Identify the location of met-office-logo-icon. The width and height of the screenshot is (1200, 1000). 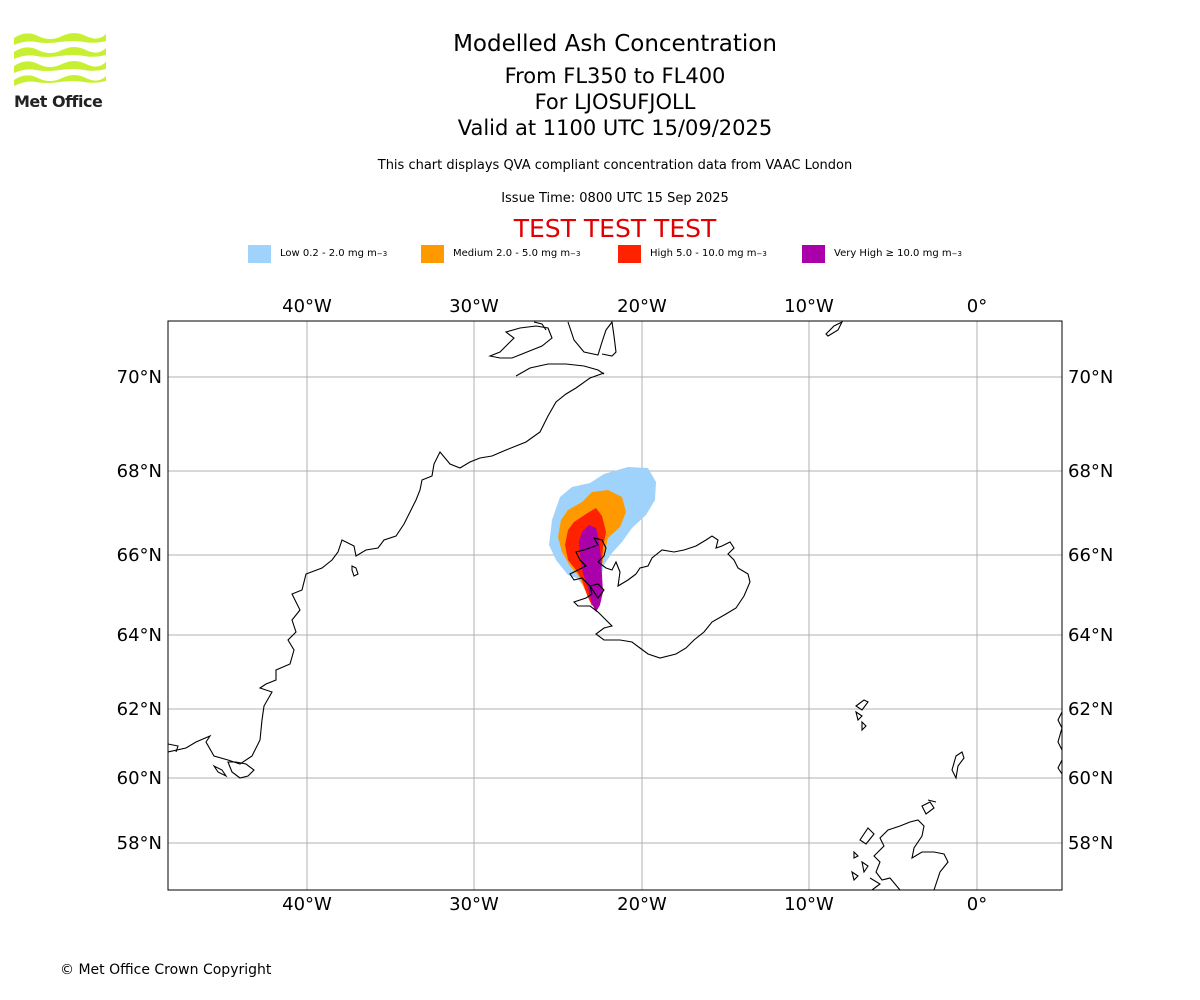
(60, 59).